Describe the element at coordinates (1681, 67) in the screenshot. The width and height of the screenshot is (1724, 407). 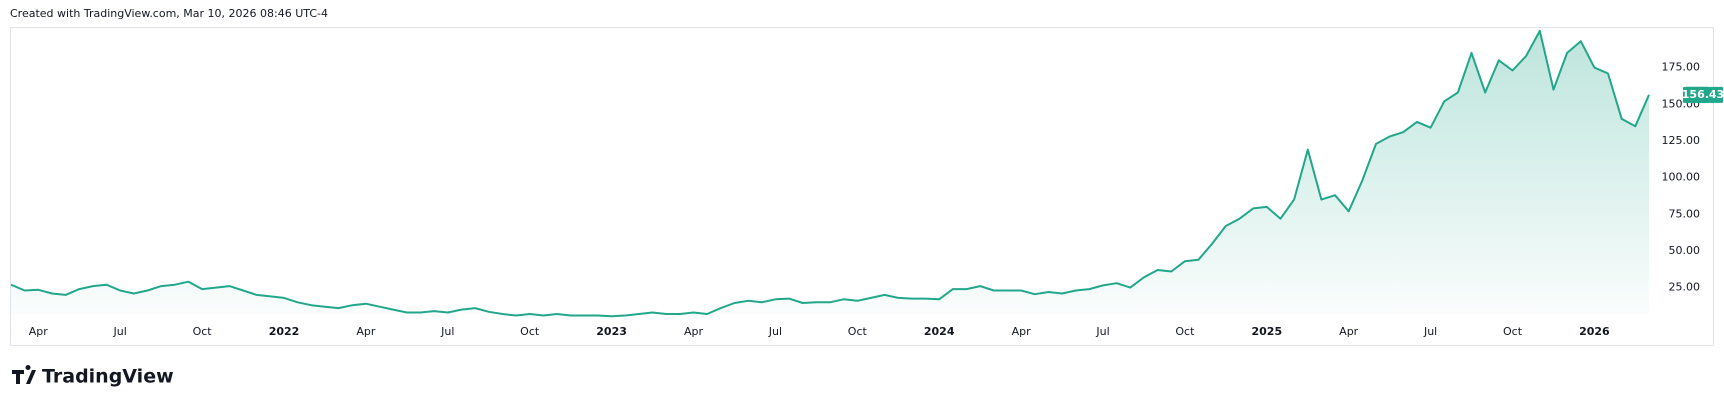
I see `y-tick-label: 175.00` at that location.